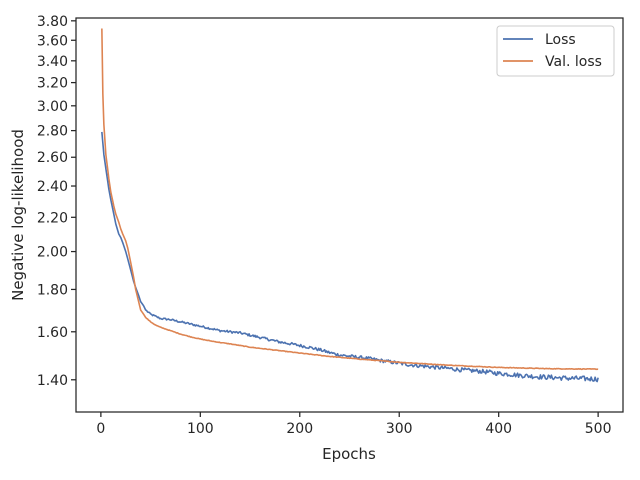 The width and height of the screenshot is (640, 480). I want to click on legend-label-loss: Loss, so click(560, 40).